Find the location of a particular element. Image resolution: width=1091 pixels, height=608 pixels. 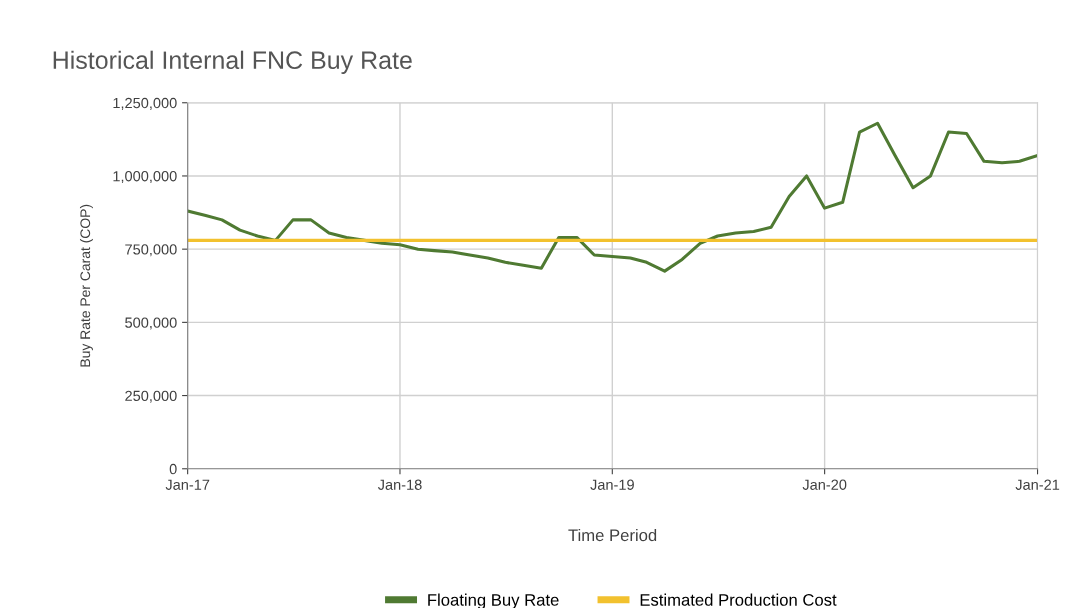

legend-label: Estimated Production Cost is located at coordinates (738, 599).